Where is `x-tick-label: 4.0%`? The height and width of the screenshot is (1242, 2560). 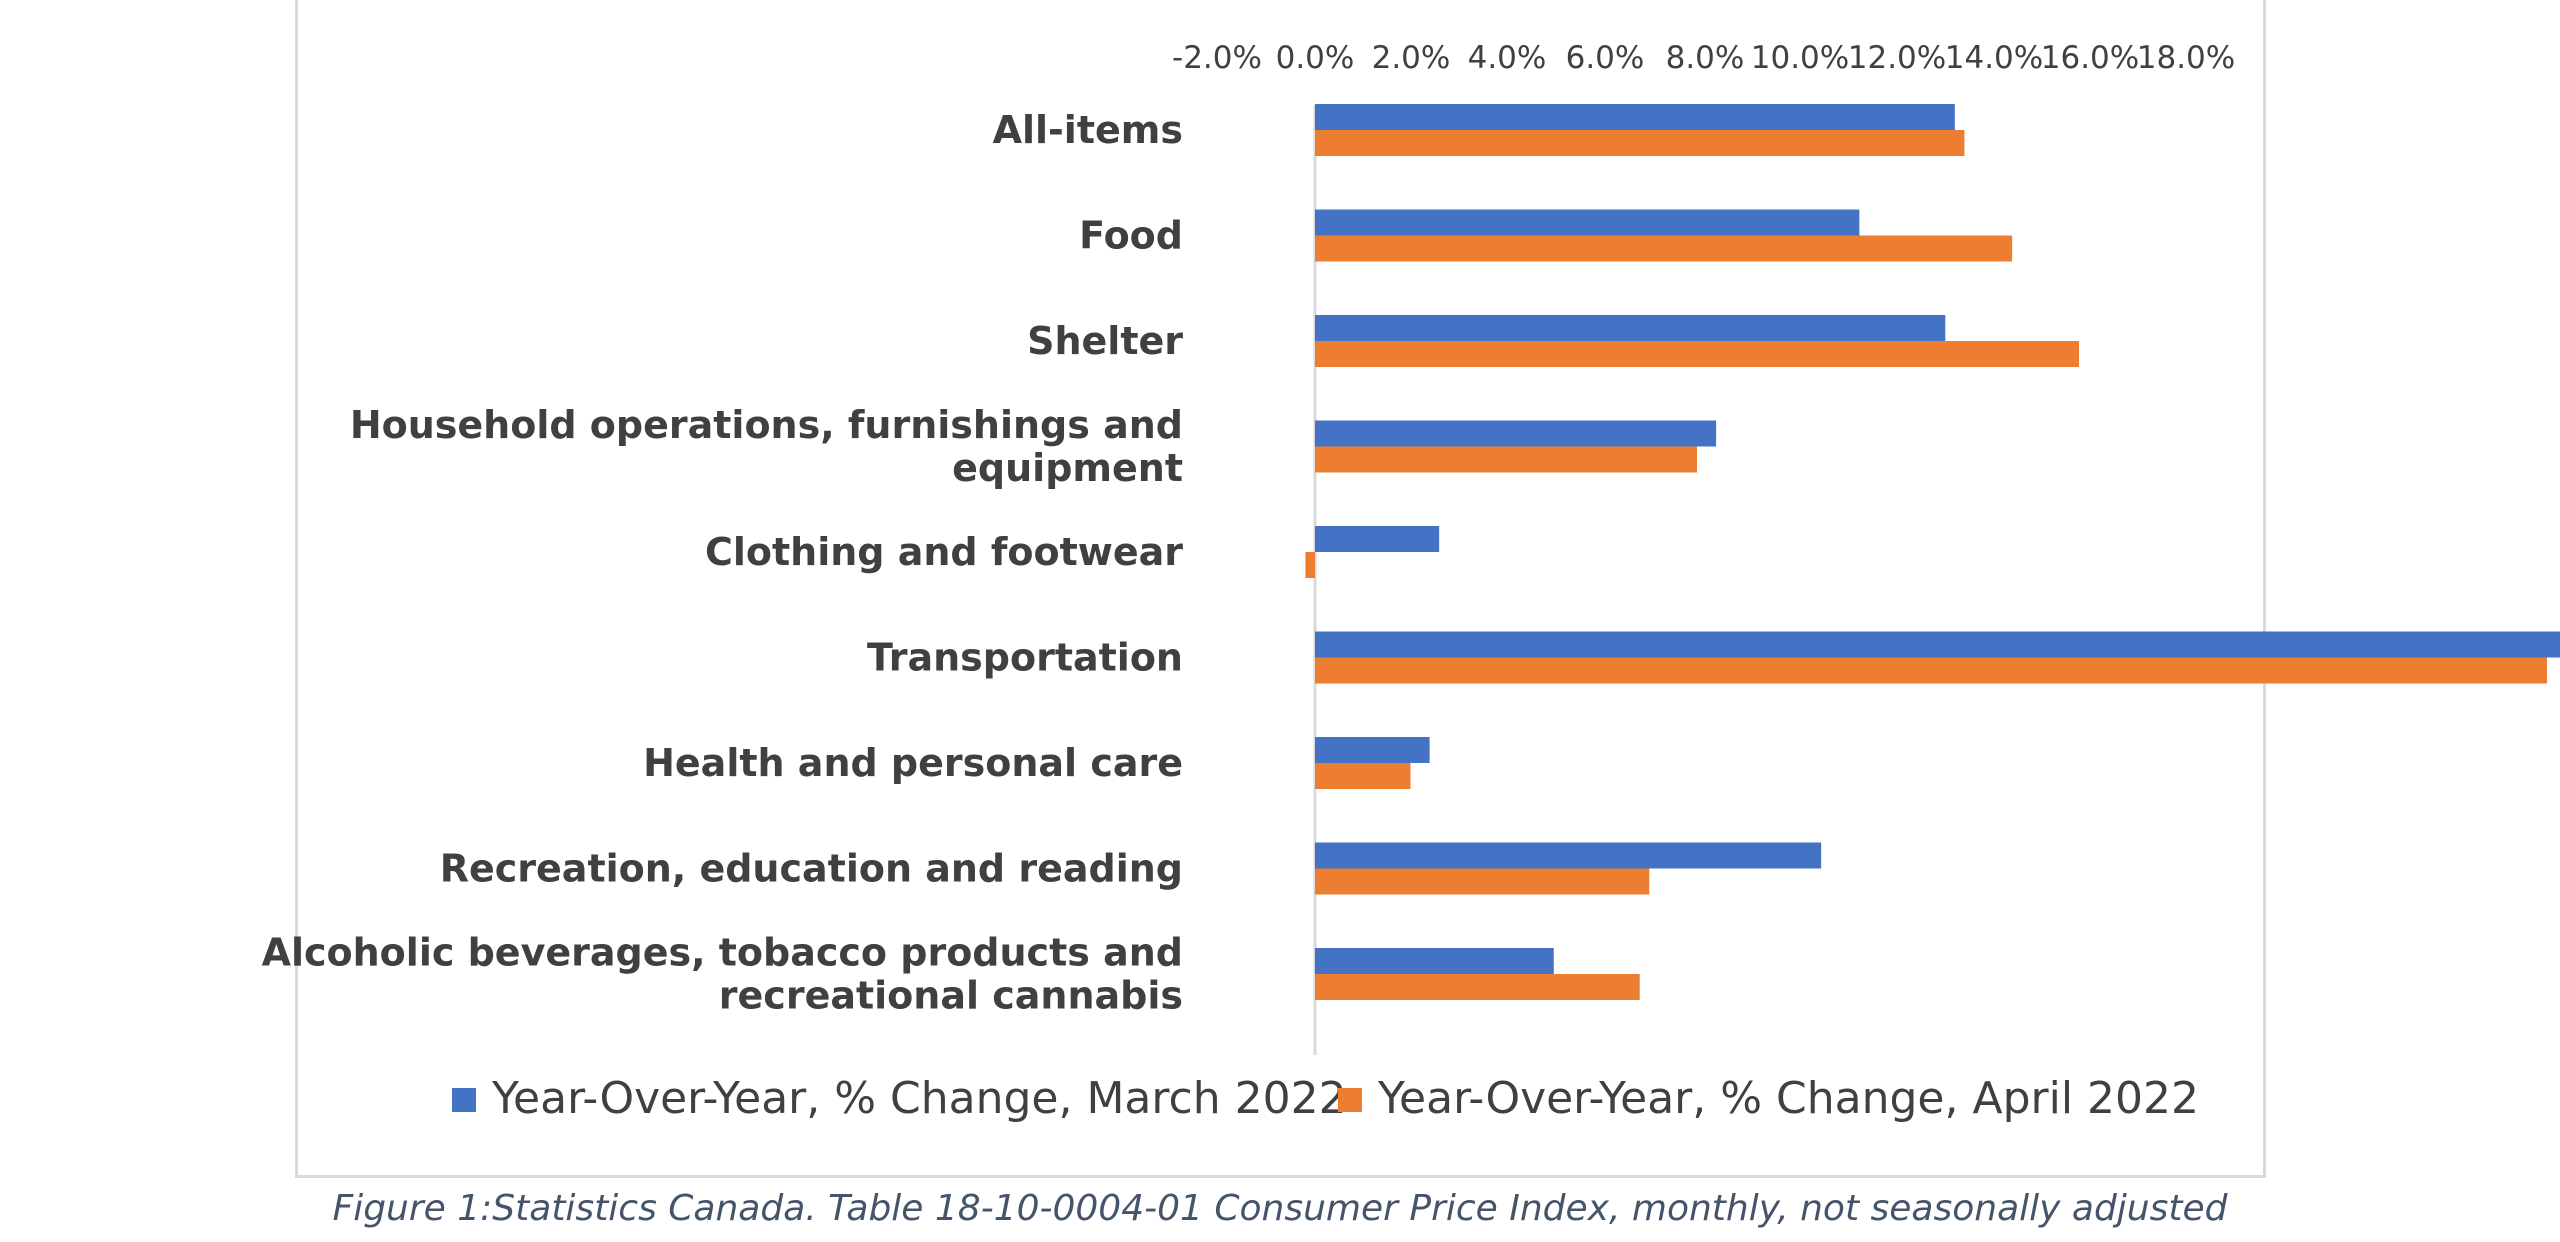 x-tick-label: 4.0% is located at coordinates (1507, 58).